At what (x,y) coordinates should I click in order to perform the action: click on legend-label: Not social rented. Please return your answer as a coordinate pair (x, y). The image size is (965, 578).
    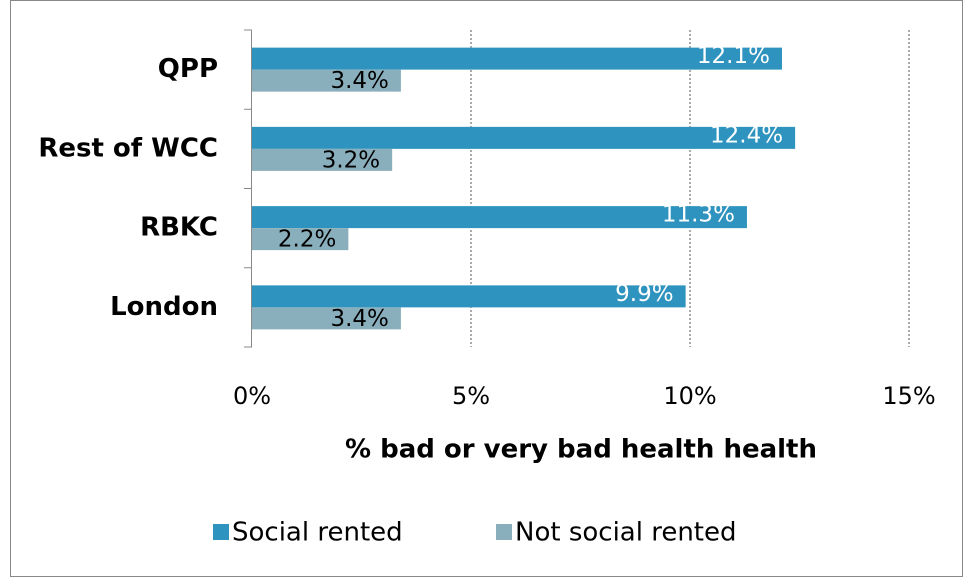
    Looking at the image, I should click on (626, 533).